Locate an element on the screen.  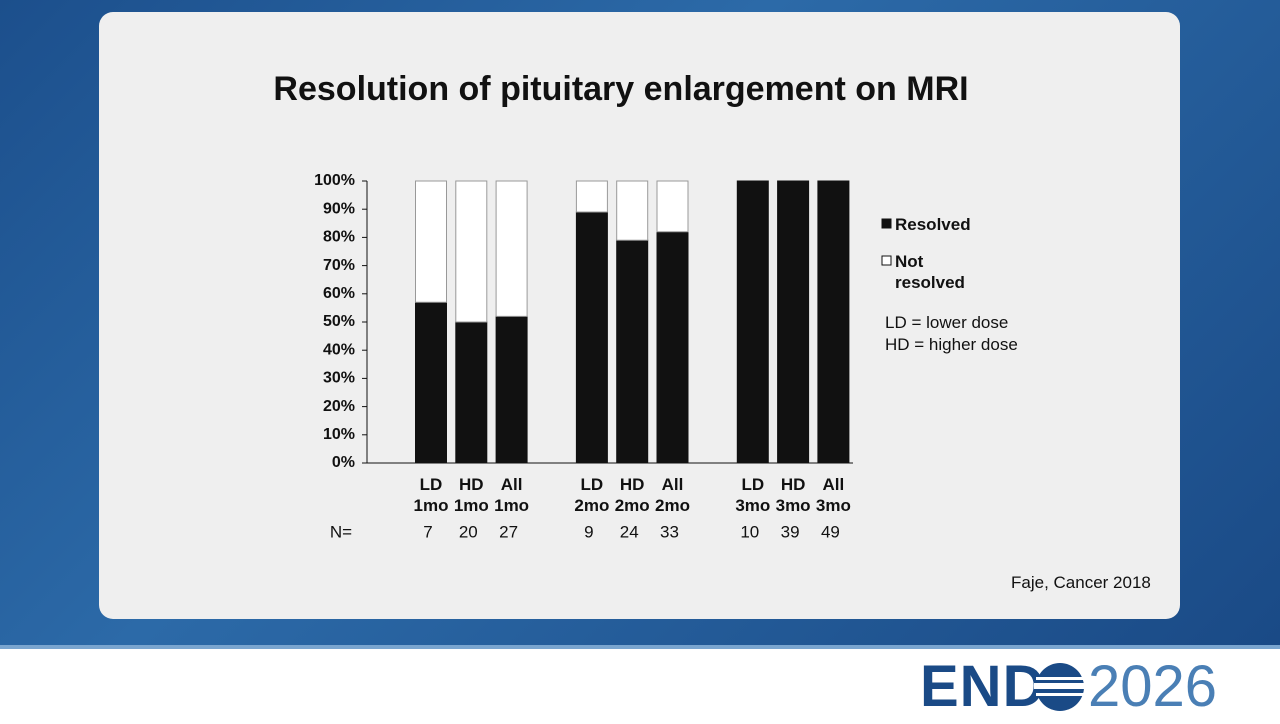
y-tick-label: 0% is located at coordinates (343, 462).